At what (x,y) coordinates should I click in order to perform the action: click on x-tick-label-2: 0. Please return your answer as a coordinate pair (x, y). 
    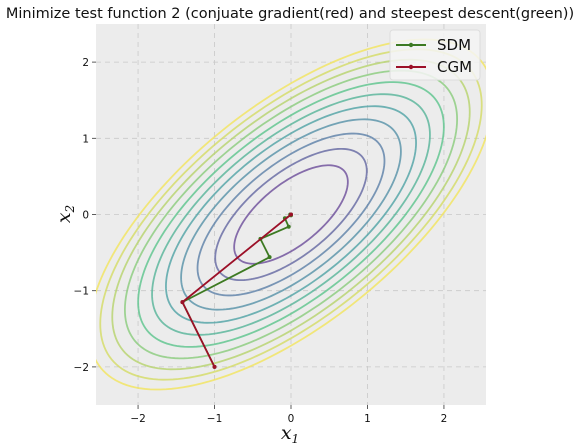
    Looking at the image, I should click on (291, 419).